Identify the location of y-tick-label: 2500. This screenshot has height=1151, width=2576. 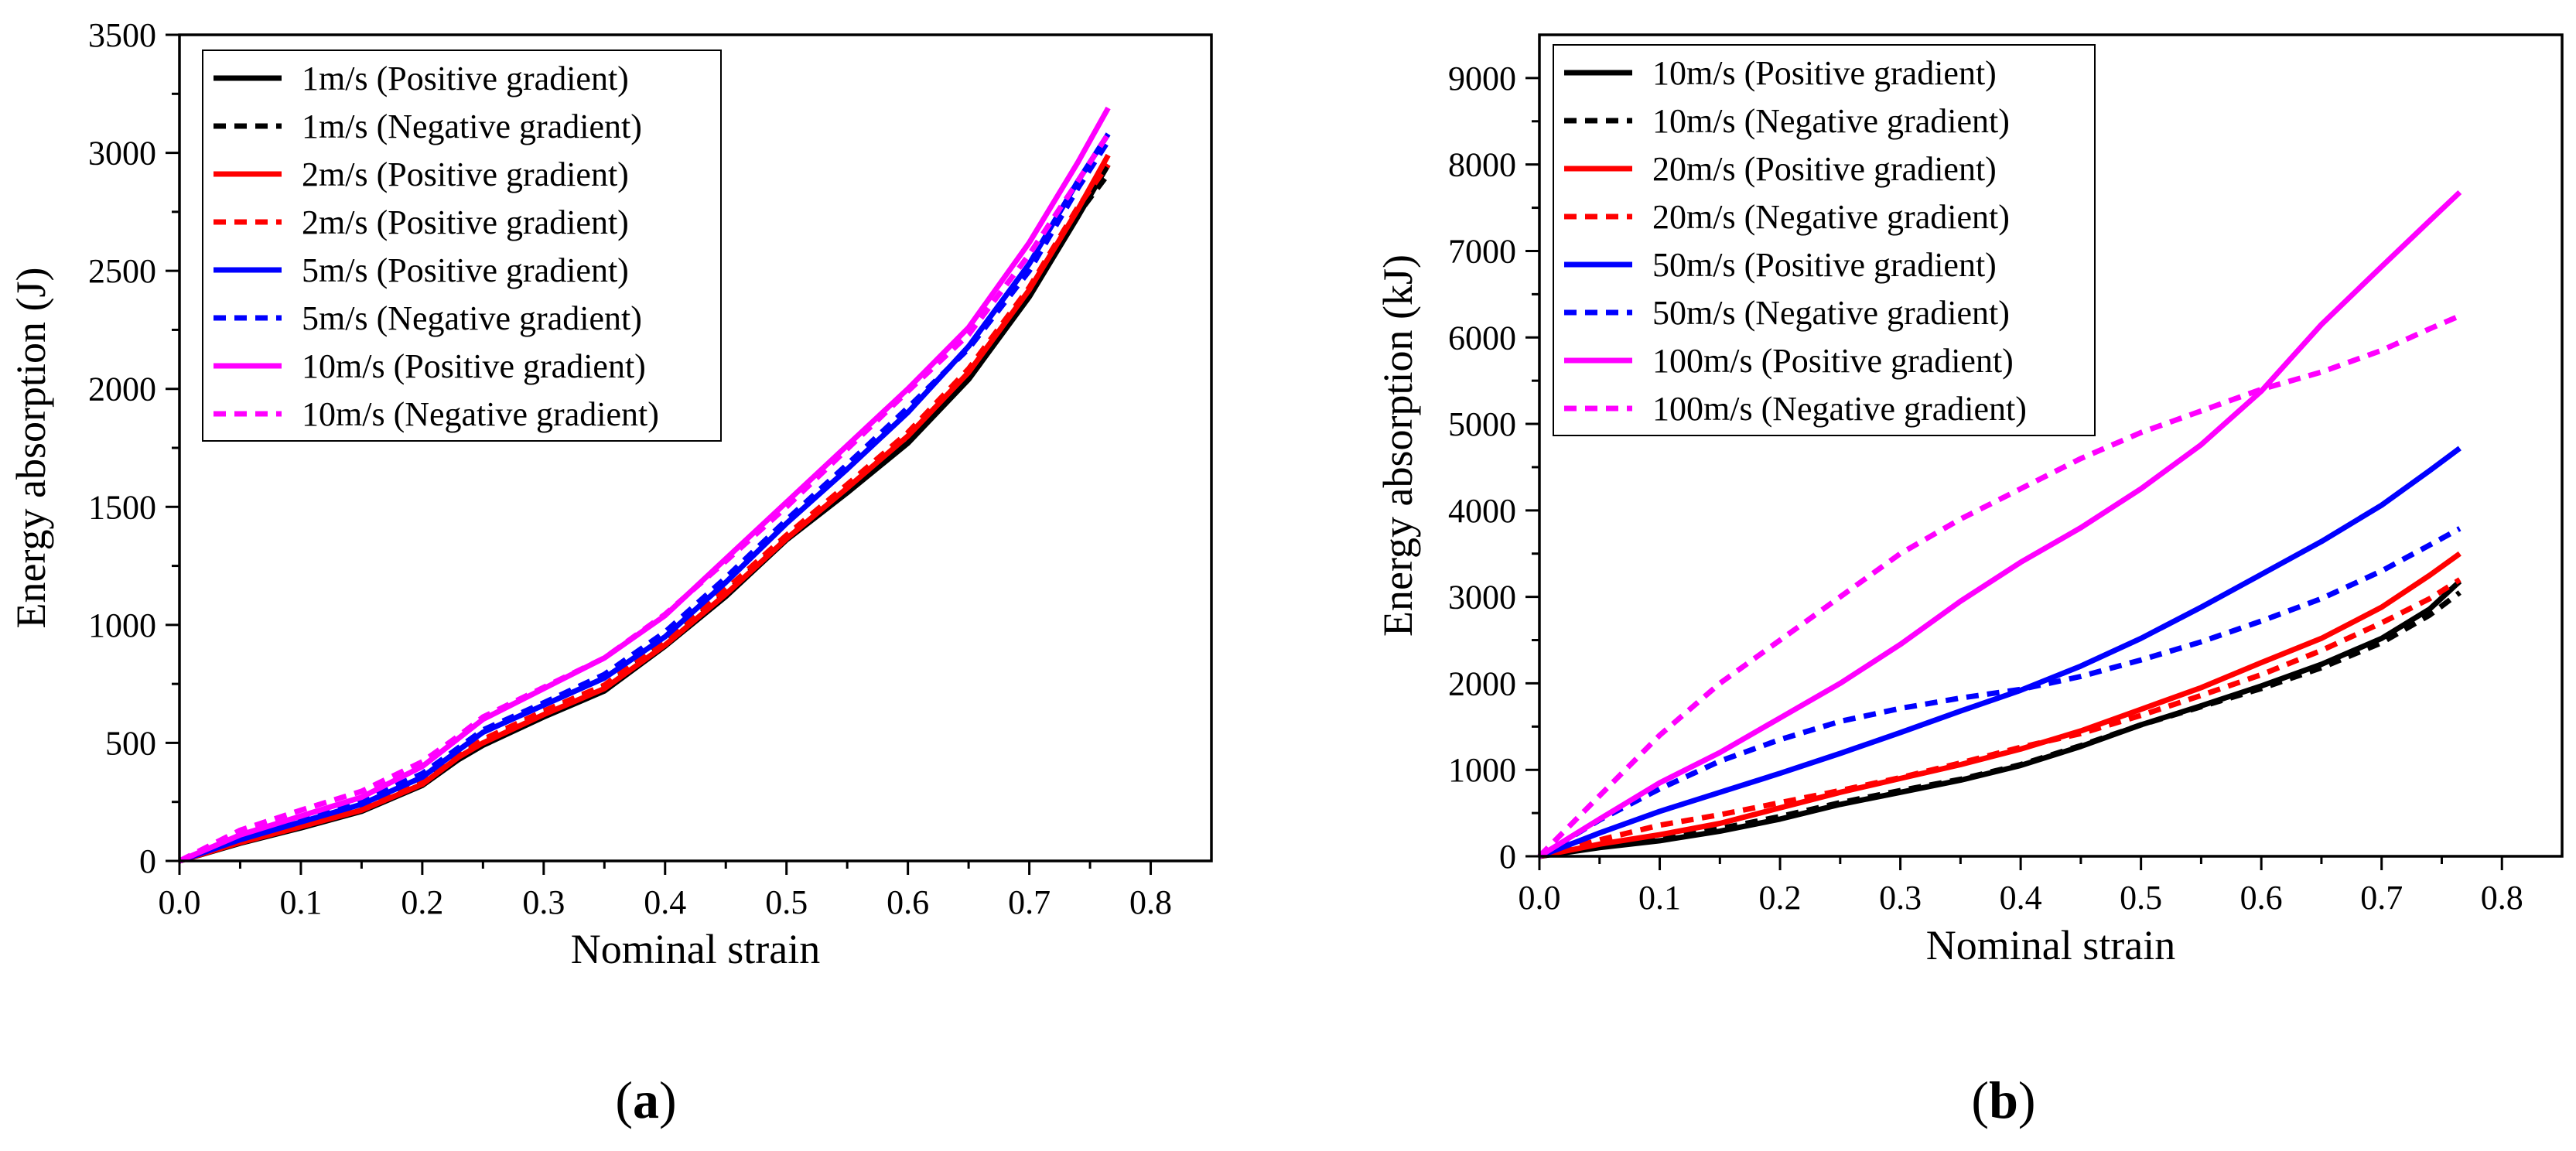
(122, 271).